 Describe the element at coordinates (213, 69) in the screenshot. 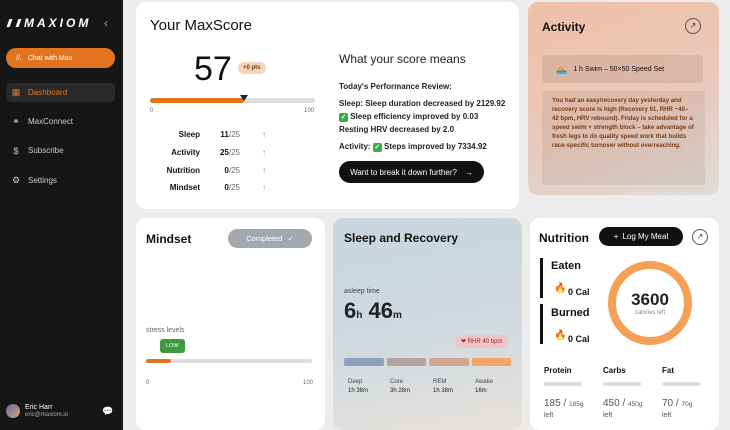

I see `score-value: 57` at that location.